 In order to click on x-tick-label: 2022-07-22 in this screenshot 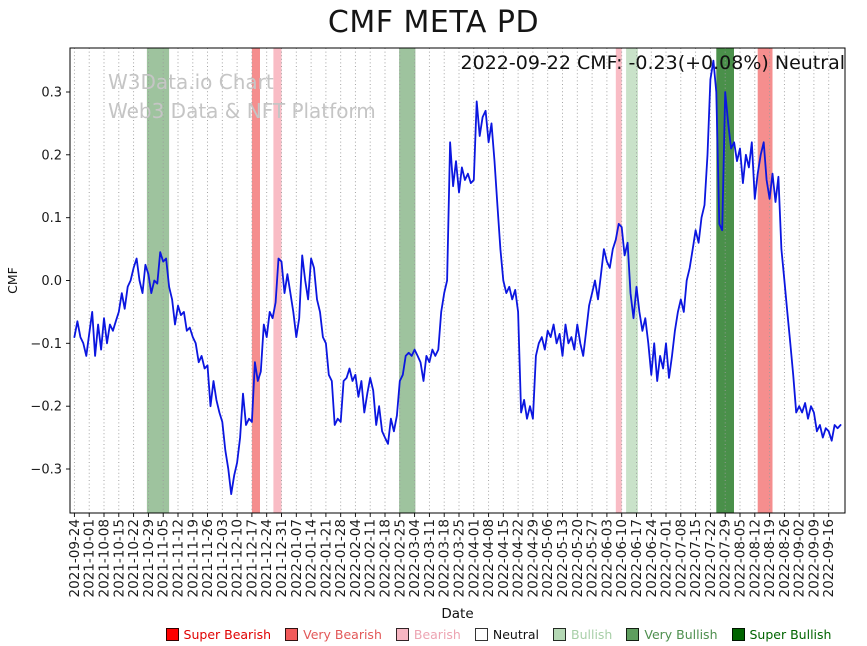, I will do `click(711, 558)`.